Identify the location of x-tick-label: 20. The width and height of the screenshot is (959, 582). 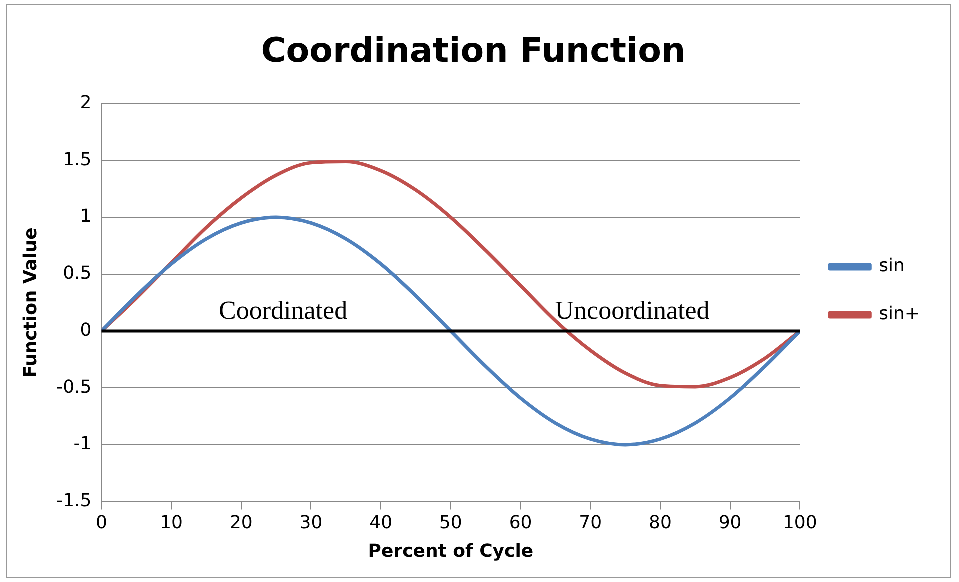
(241, 523).